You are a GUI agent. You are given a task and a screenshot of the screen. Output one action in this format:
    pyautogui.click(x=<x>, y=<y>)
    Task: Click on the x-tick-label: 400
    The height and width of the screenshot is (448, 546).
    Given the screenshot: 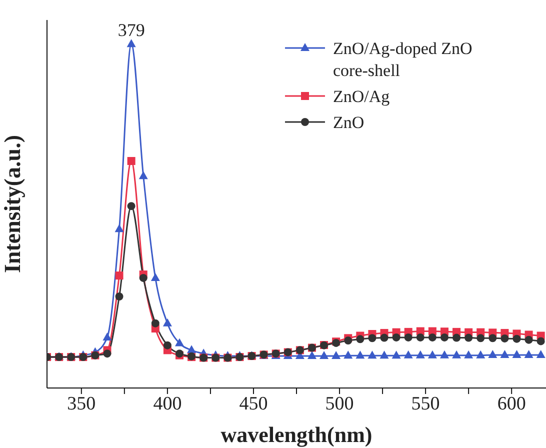 What is the action you would take?
    pyautogui.click(x=167, y=403)
    